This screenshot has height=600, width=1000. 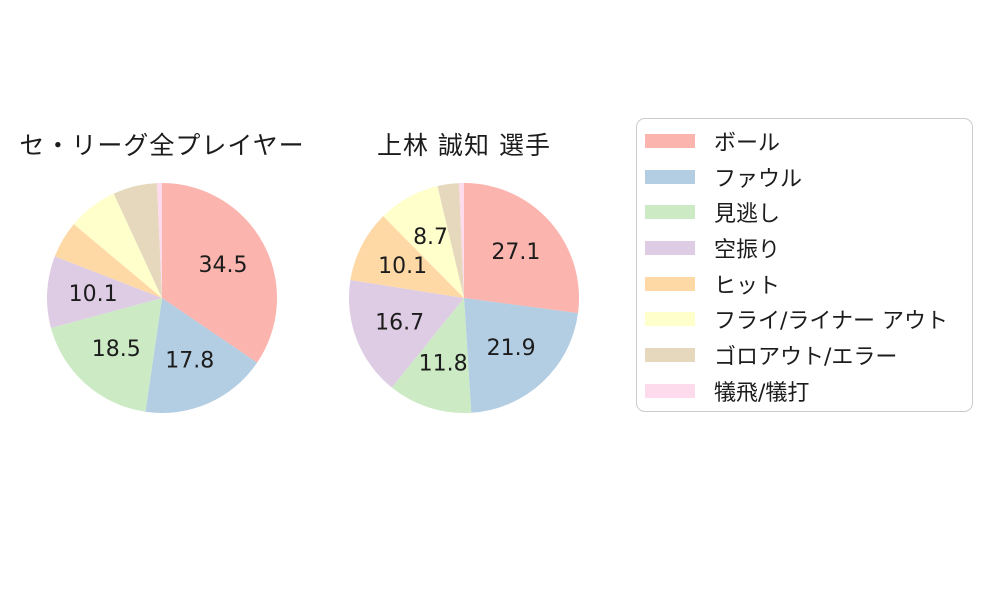 What do you see at coordinates (804, 284) in the screenshot?
I see `legend-item: ヒット` at bounding box center [804, 284].